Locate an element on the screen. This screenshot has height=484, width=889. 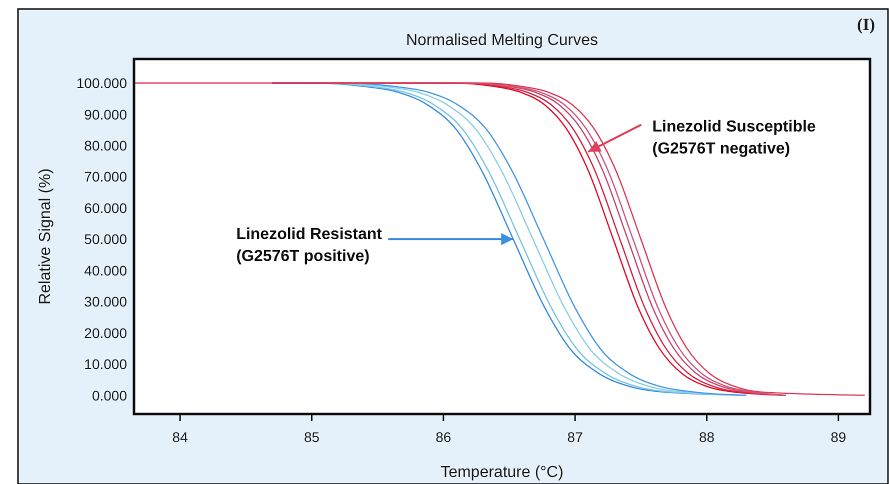
y-tick-label: 20.000 is located at coordinates (106, 332).